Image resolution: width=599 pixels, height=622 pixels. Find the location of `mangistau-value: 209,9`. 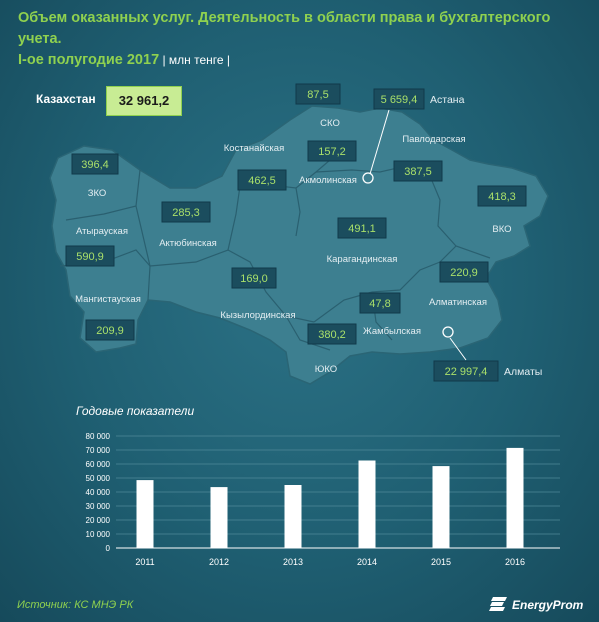

mangistau-value: 209,9 is located at coordinates (110, 331).